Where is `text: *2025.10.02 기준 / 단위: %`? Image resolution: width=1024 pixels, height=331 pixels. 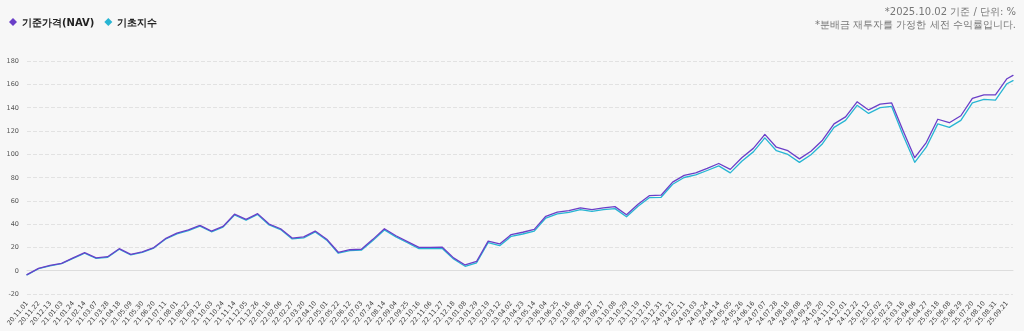
text: *2025.10.02 기준 / 단위: % is located at coordinates (950, 11).